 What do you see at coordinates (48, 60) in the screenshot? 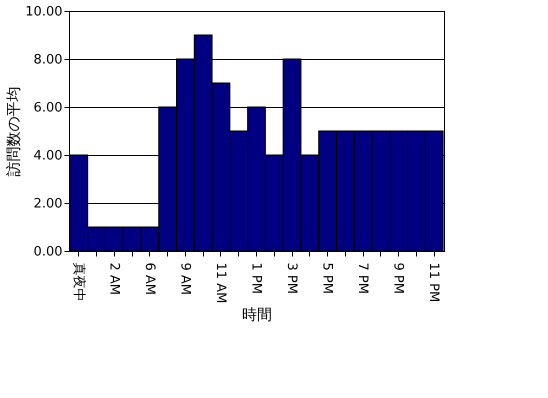
I see `y-tick-label: 8.00` at bounding box center [48, 60].